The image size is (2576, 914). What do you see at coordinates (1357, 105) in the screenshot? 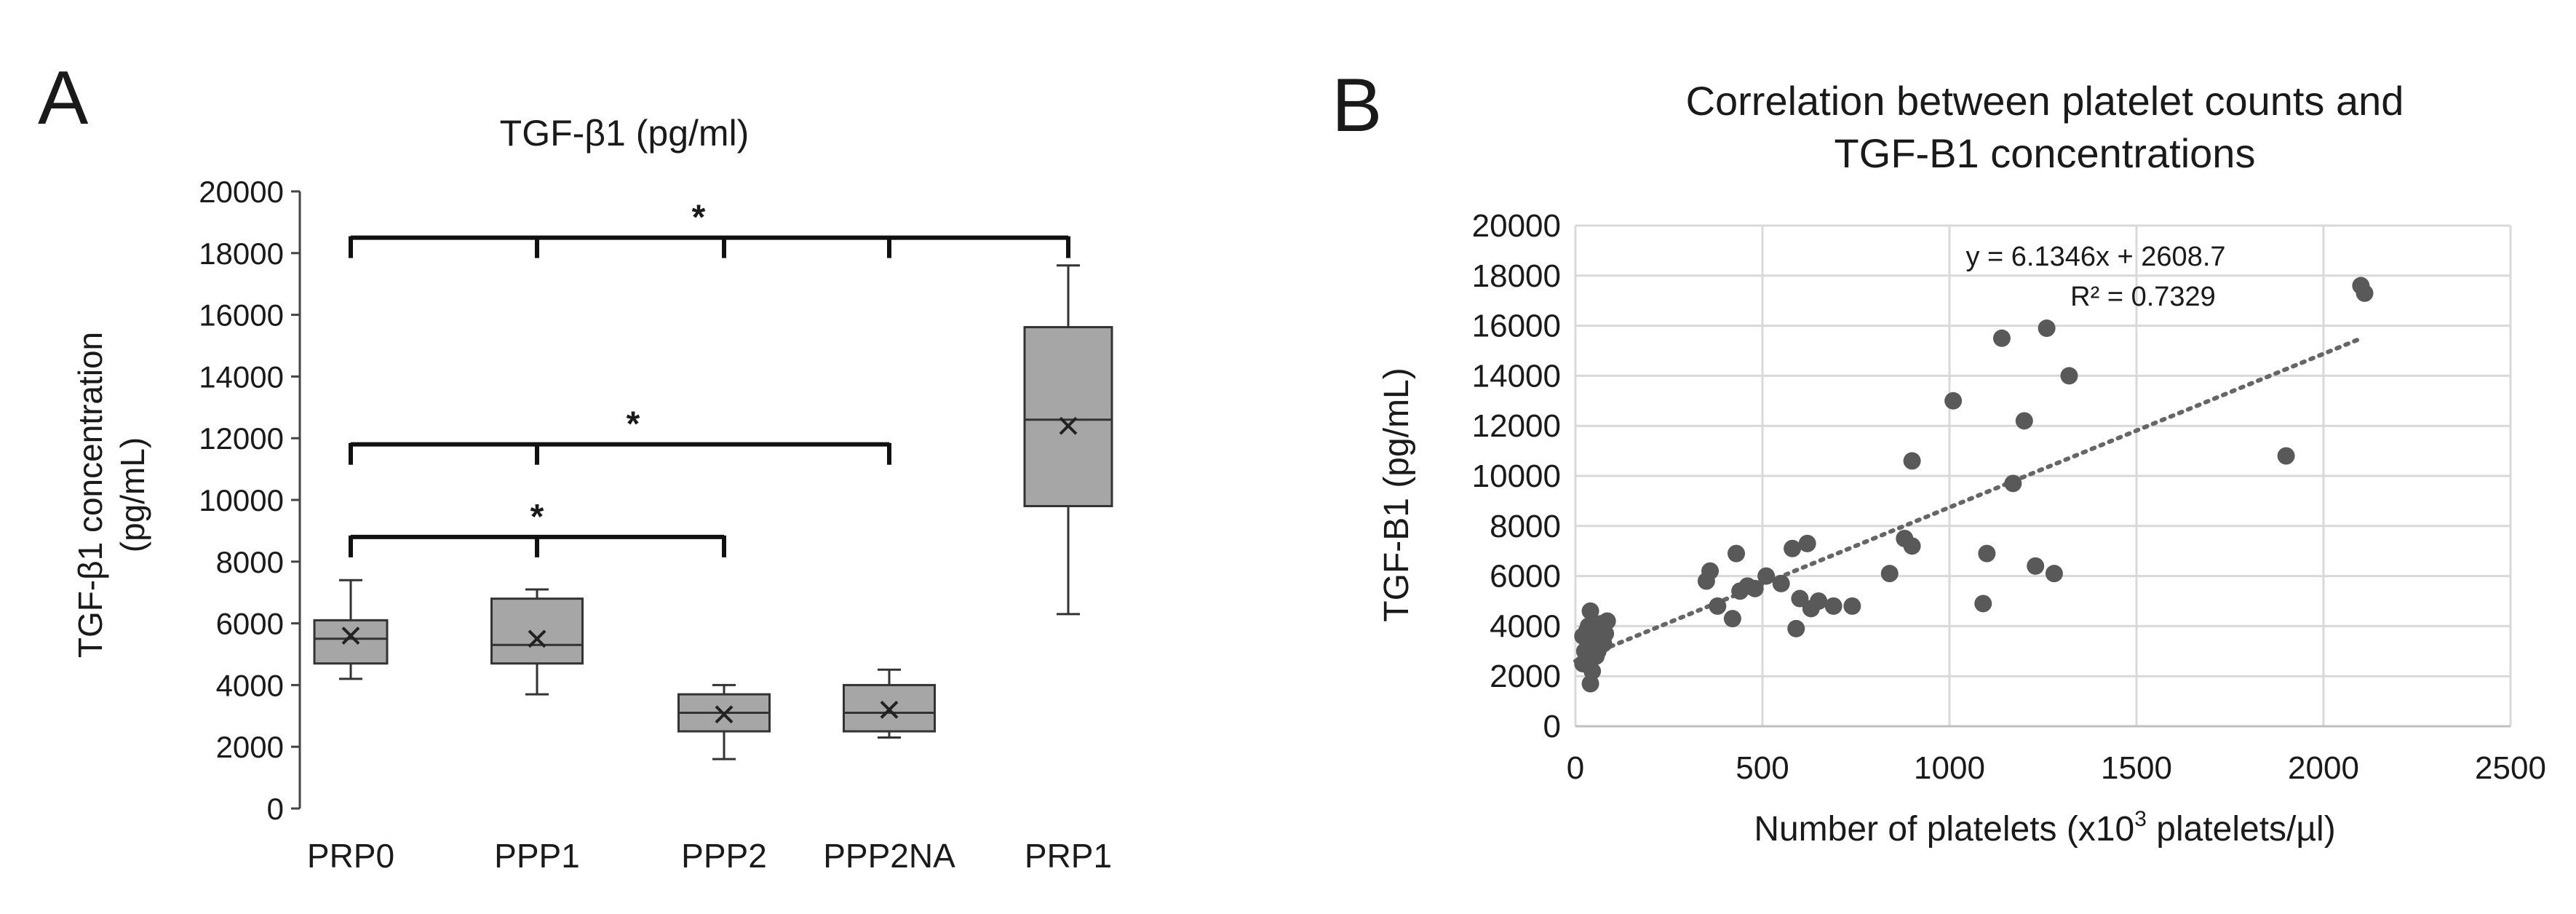
I see `panel-b-letter: B` at bounding box center [1357, 105].